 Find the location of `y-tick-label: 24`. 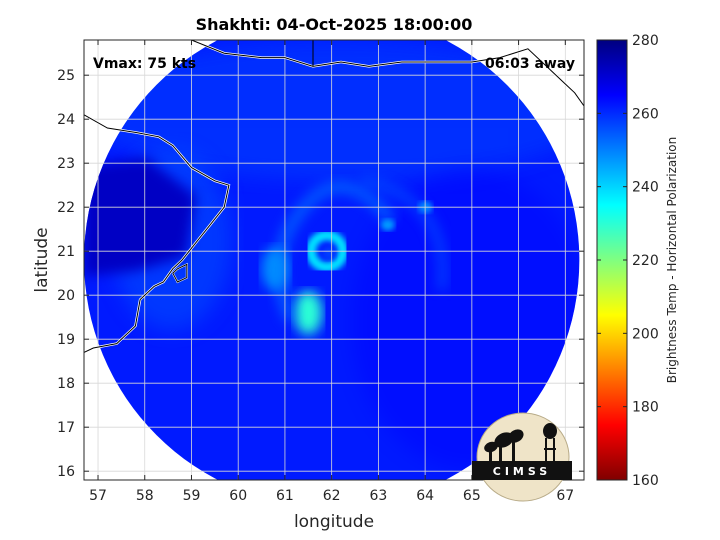

y-tick-label: 24 is located at coordinates (66, 120).